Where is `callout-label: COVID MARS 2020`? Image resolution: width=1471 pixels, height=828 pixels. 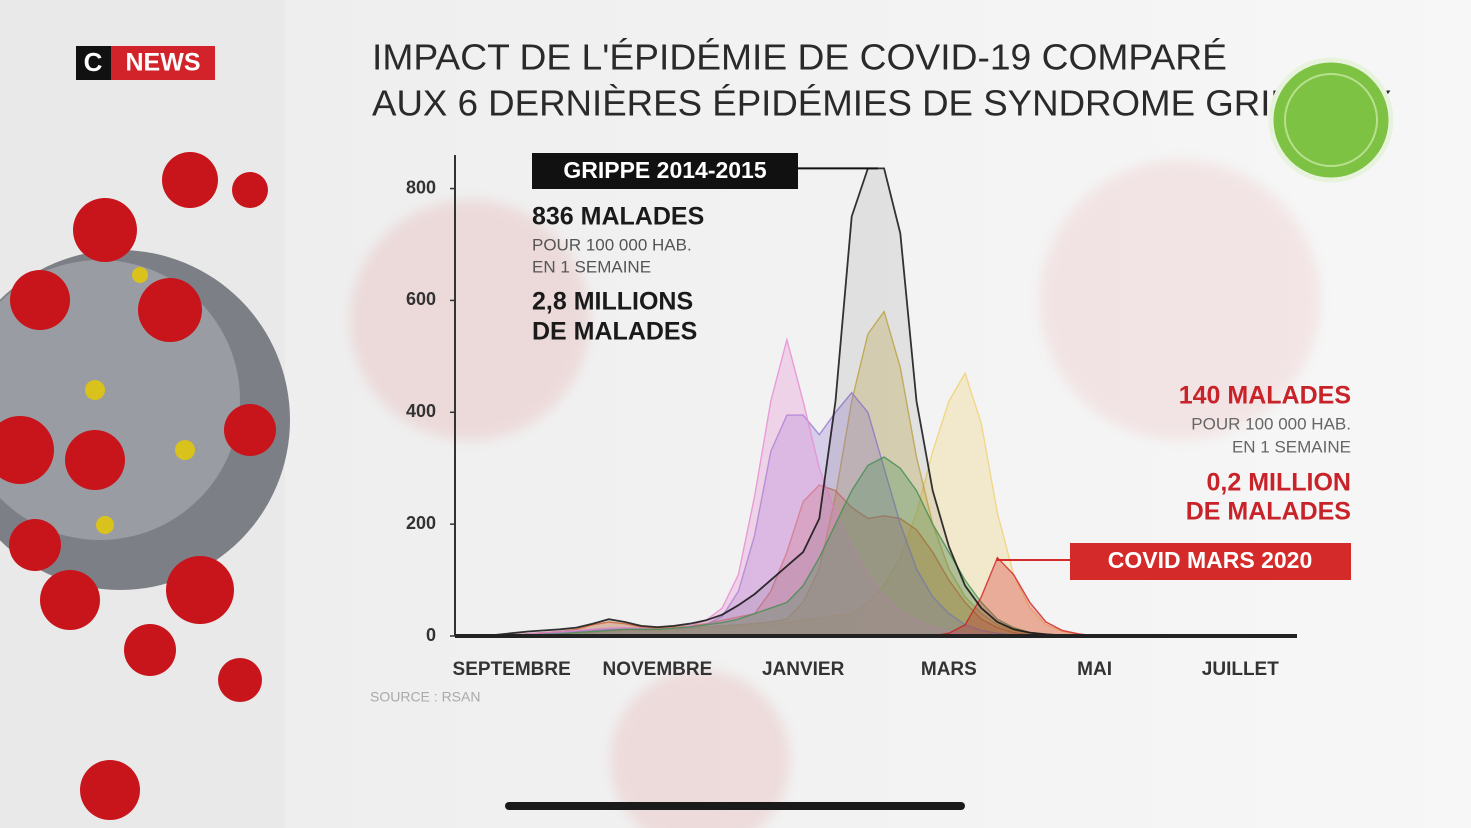 callout-label: COVID MARS 2020 is located at coordinates (1210, 560).